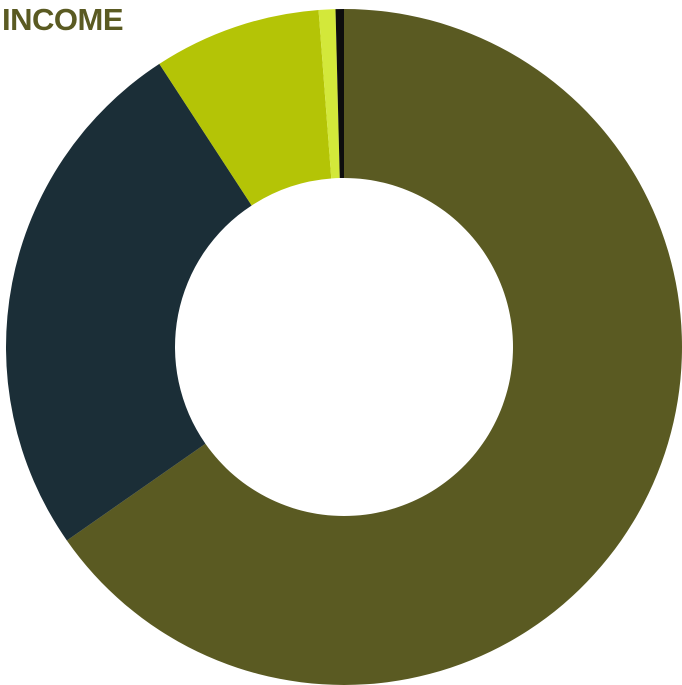  Describe the element at coordinates (63, 19) in the screenshot. I see `chart-title: INCOME` at that location.